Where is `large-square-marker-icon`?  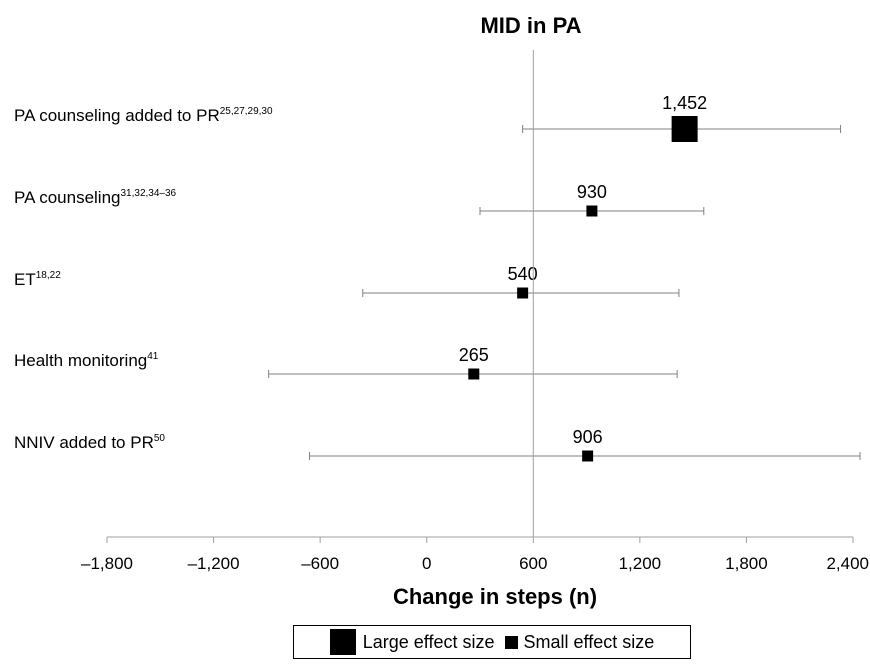 large-square-marker-icon is located at coordinates (342, 642).